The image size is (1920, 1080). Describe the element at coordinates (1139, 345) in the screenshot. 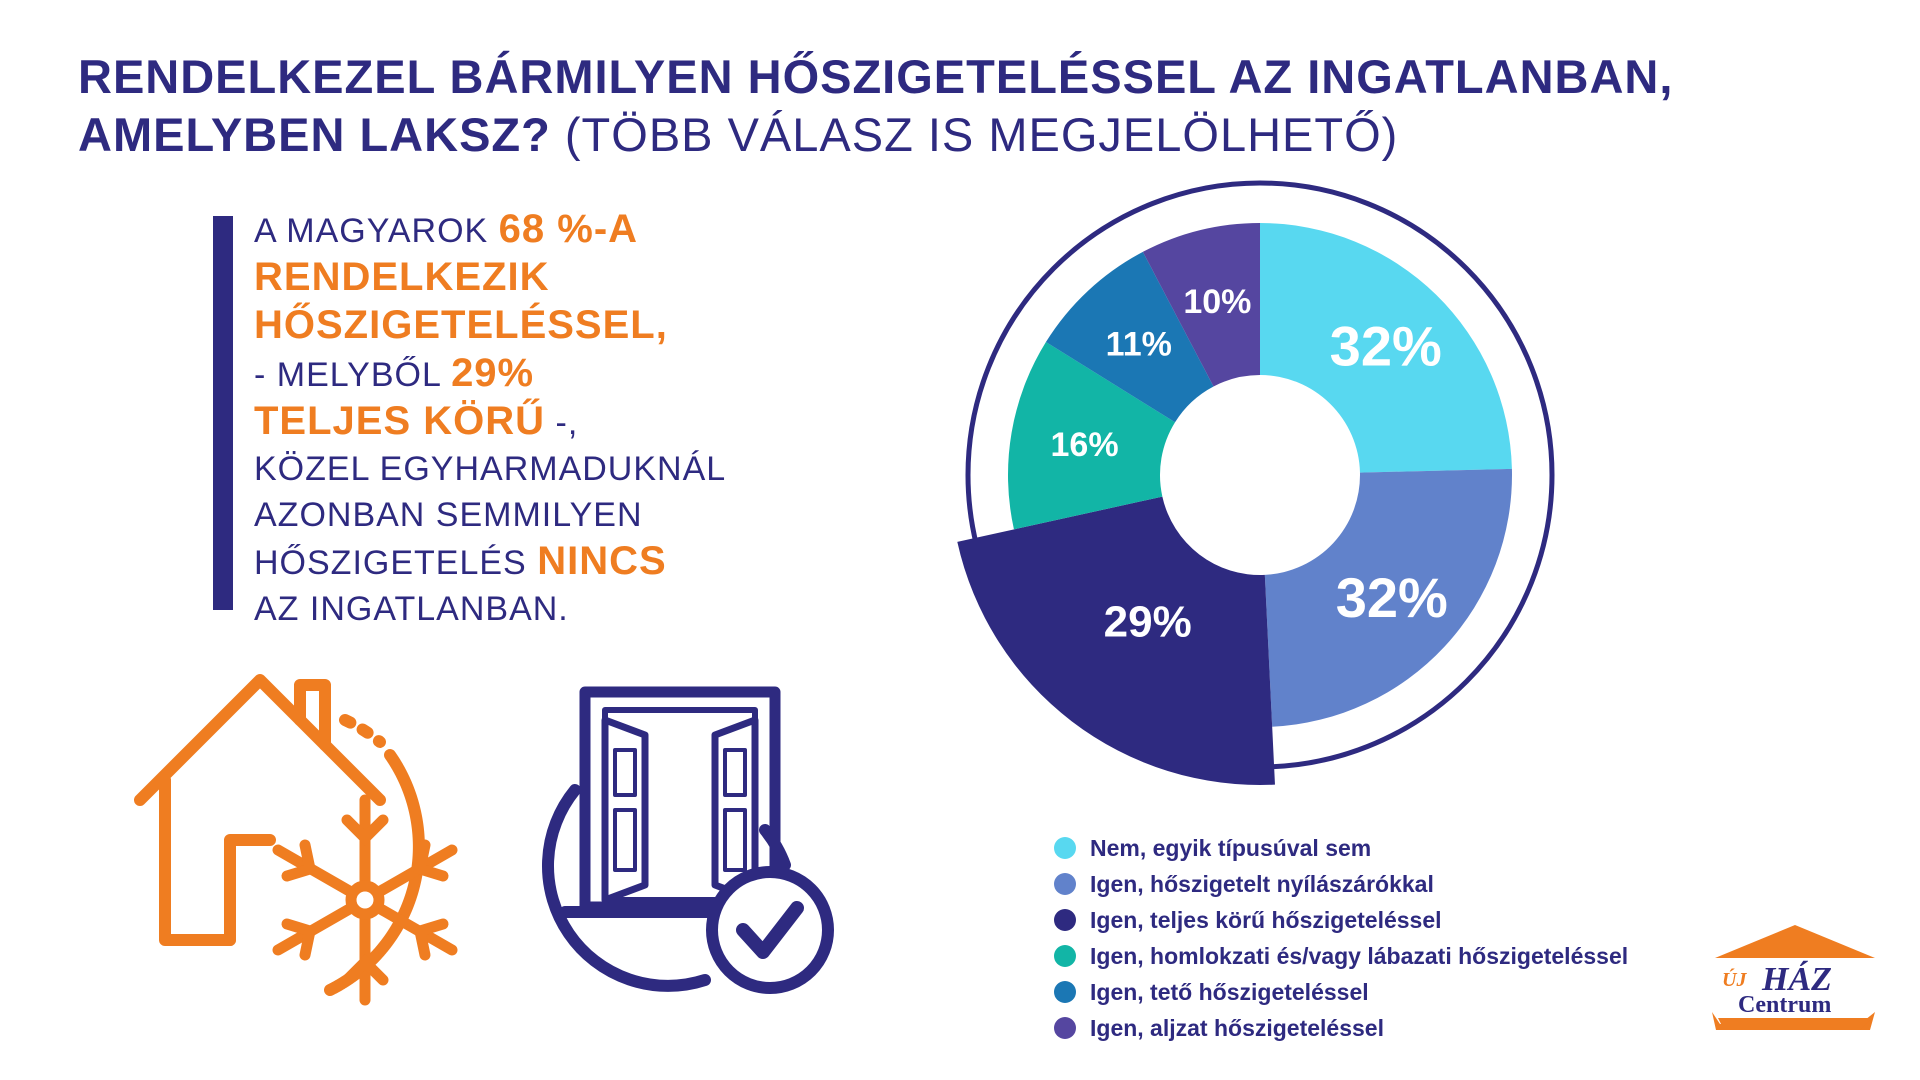

I see `data-label: 11%` at that location.